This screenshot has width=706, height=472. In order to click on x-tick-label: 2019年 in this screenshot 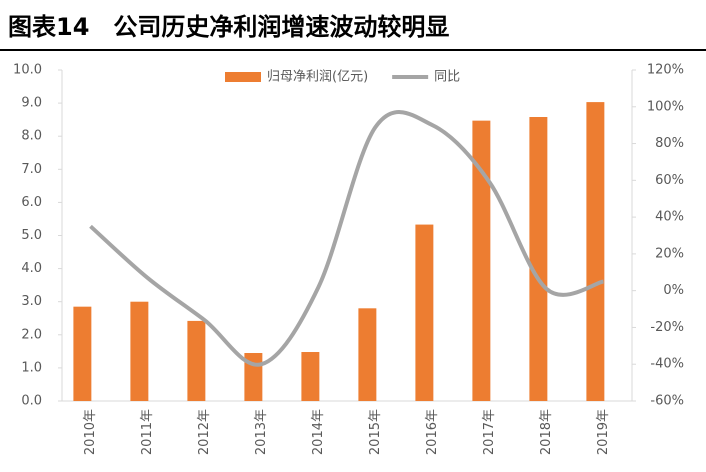, I will do `click(603, 432)`.